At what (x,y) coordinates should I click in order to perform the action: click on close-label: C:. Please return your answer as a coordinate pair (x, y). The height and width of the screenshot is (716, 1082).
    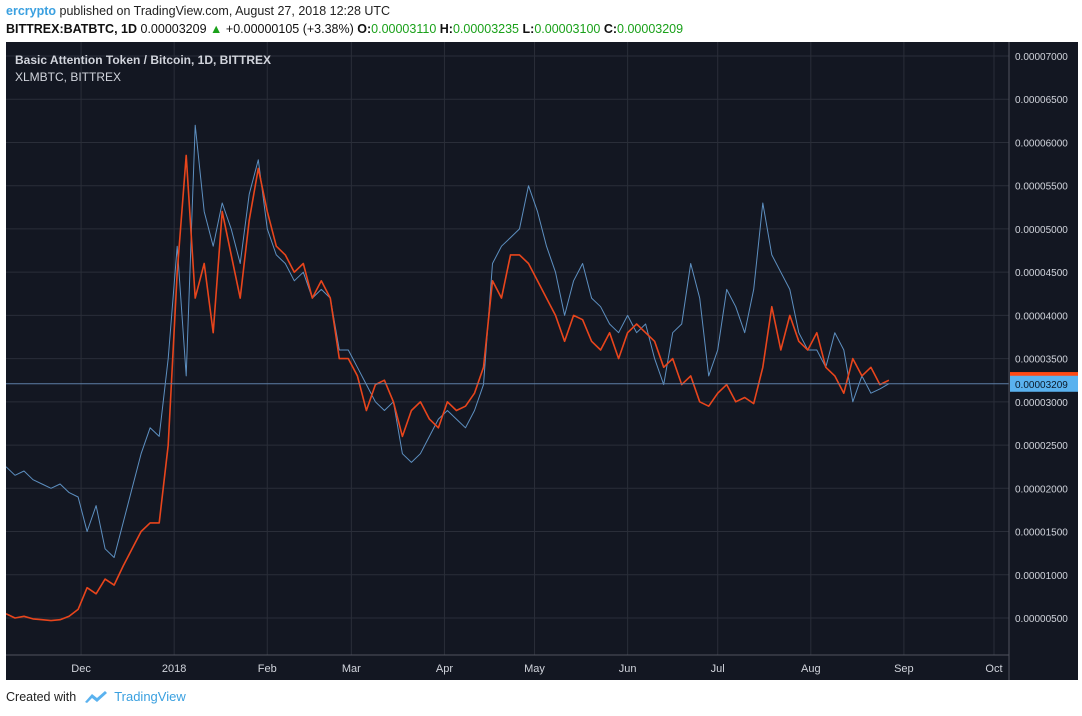
    Looking at the image, I should click on (610, 29).